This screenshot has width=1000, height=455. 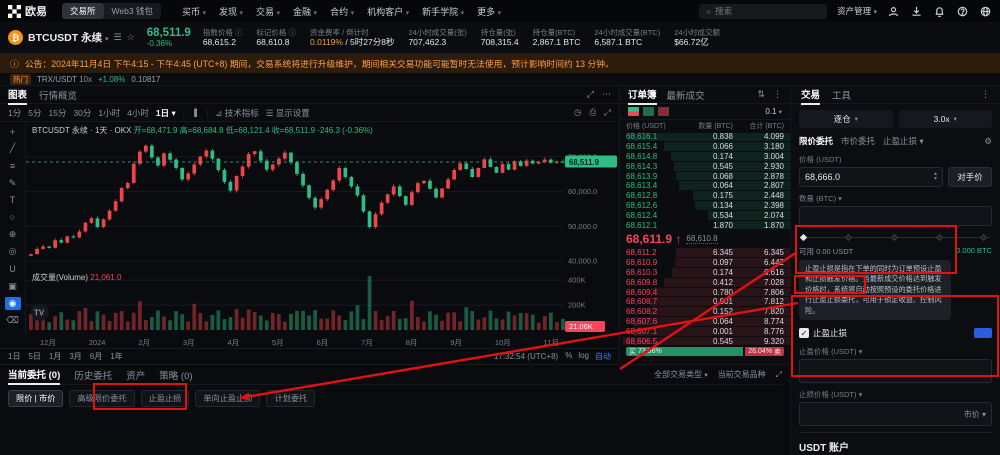 What do you see at coordinates (974, 414) in the screenshot?
I see `stop-loss-exec-select: 市价 ▾` at bounding box center [974, 414].